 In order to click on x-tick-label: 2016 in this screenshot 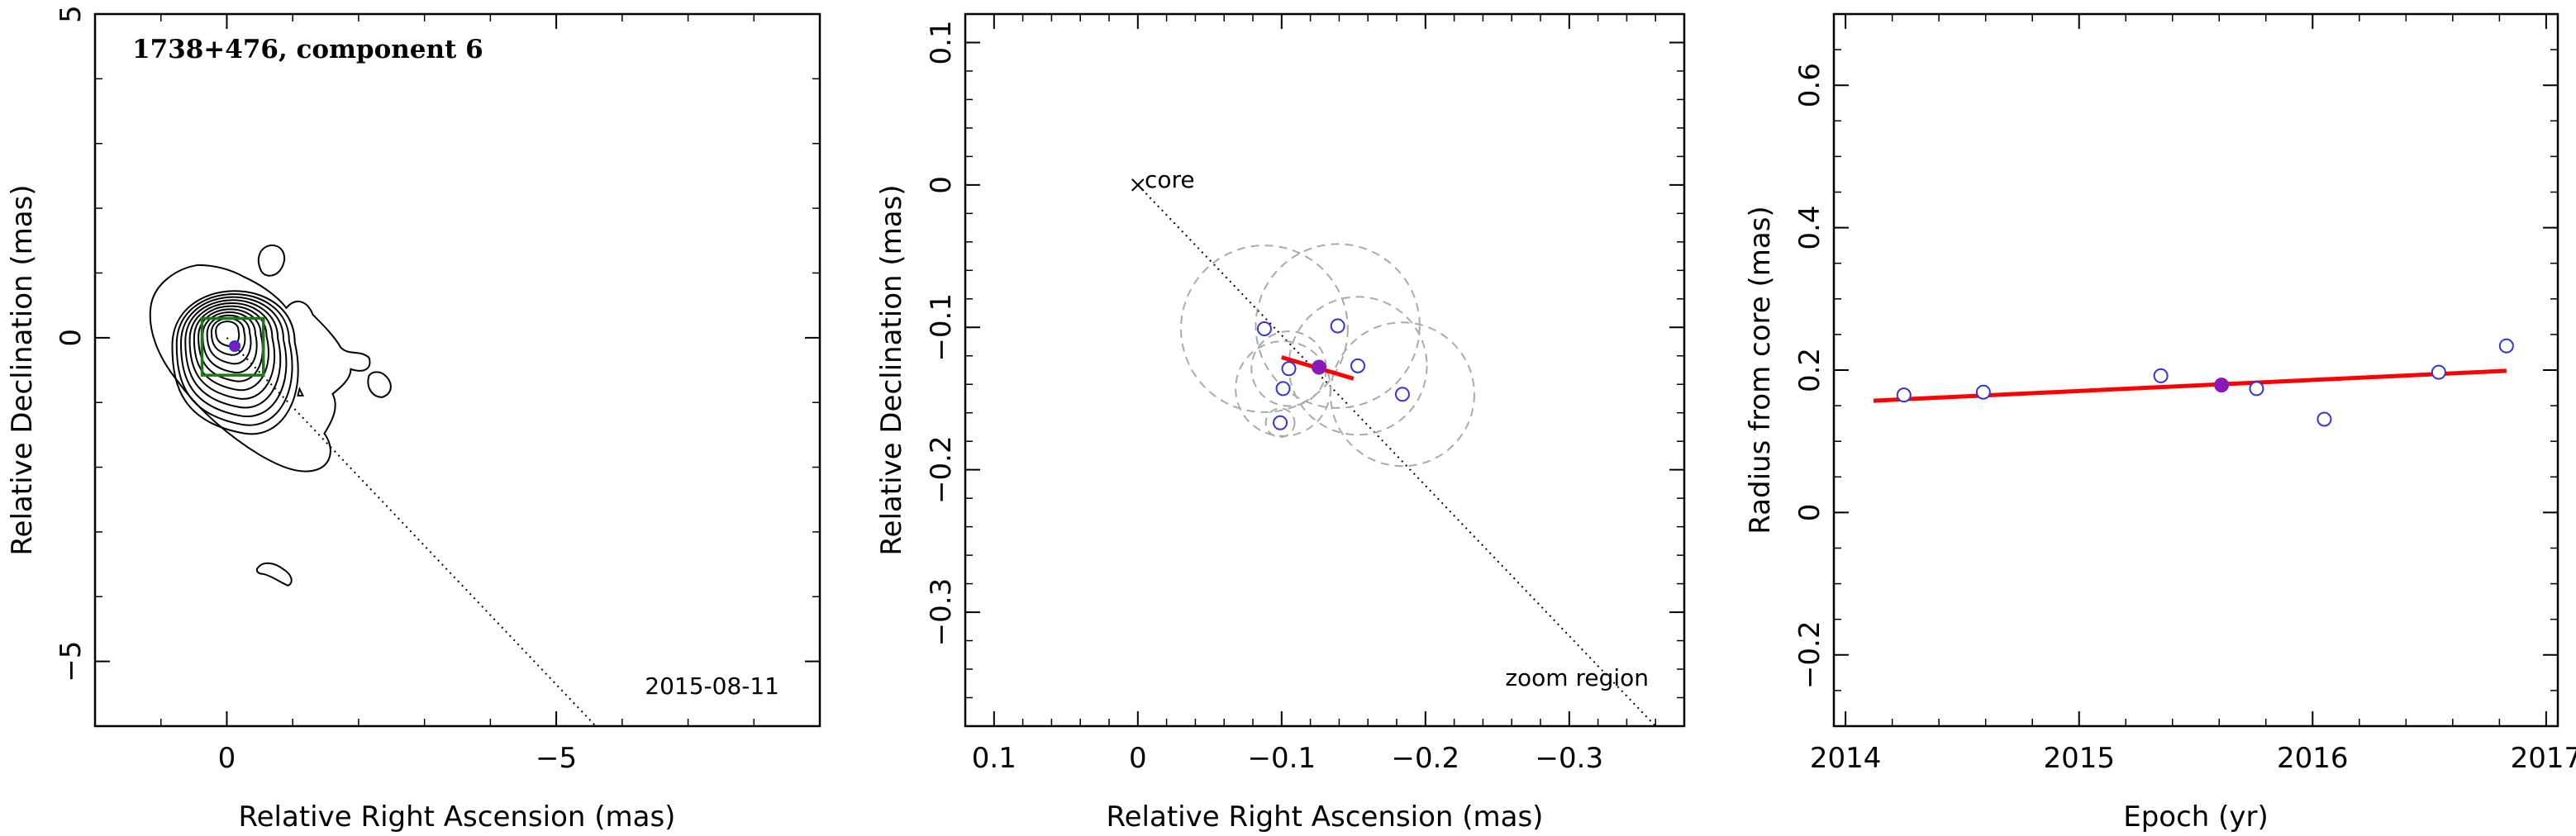, I will do `click(2313, 758)`.